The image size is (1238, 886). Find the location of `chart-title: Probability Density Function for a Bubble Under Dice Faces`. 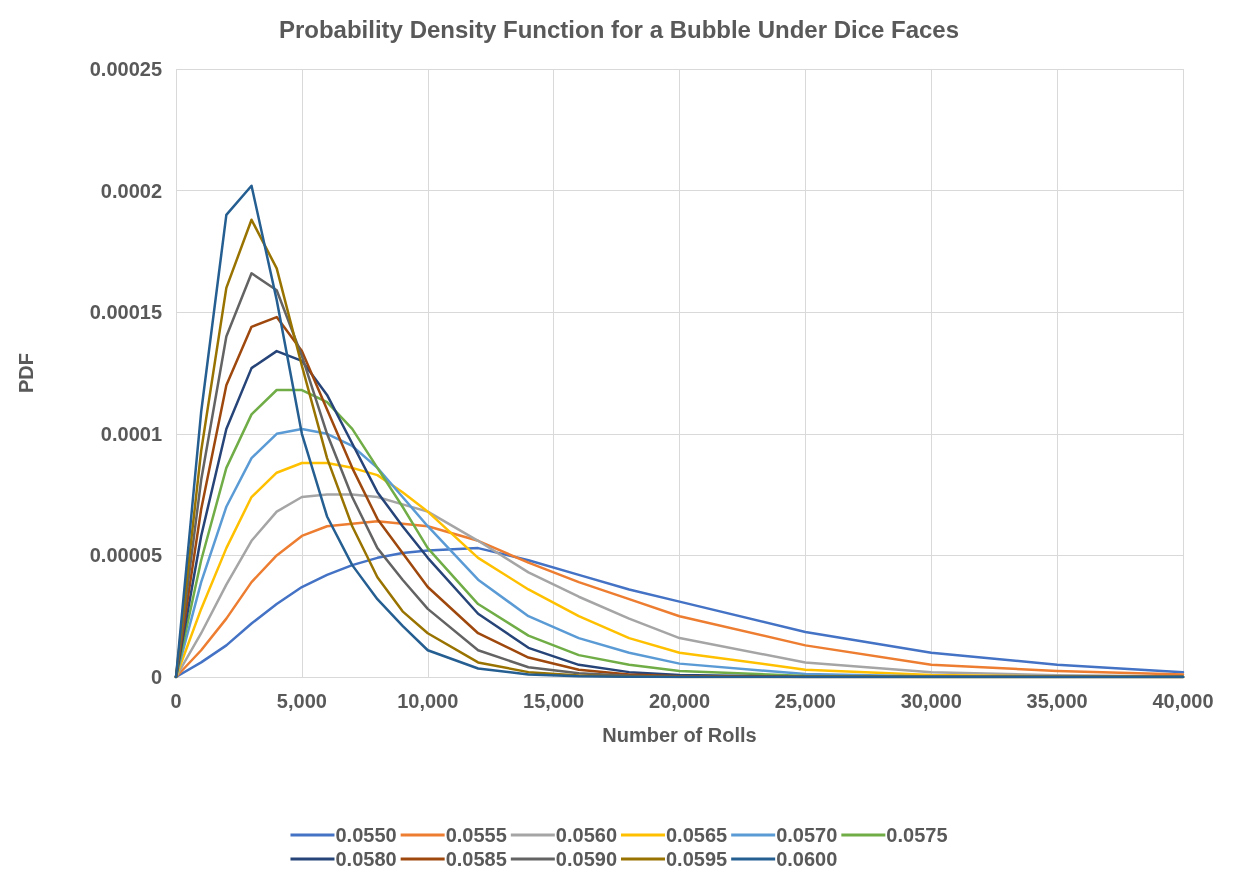

chart-title: Probability Density Function for a Bubble Under Dice Faces is located at coordinates (619, 29).